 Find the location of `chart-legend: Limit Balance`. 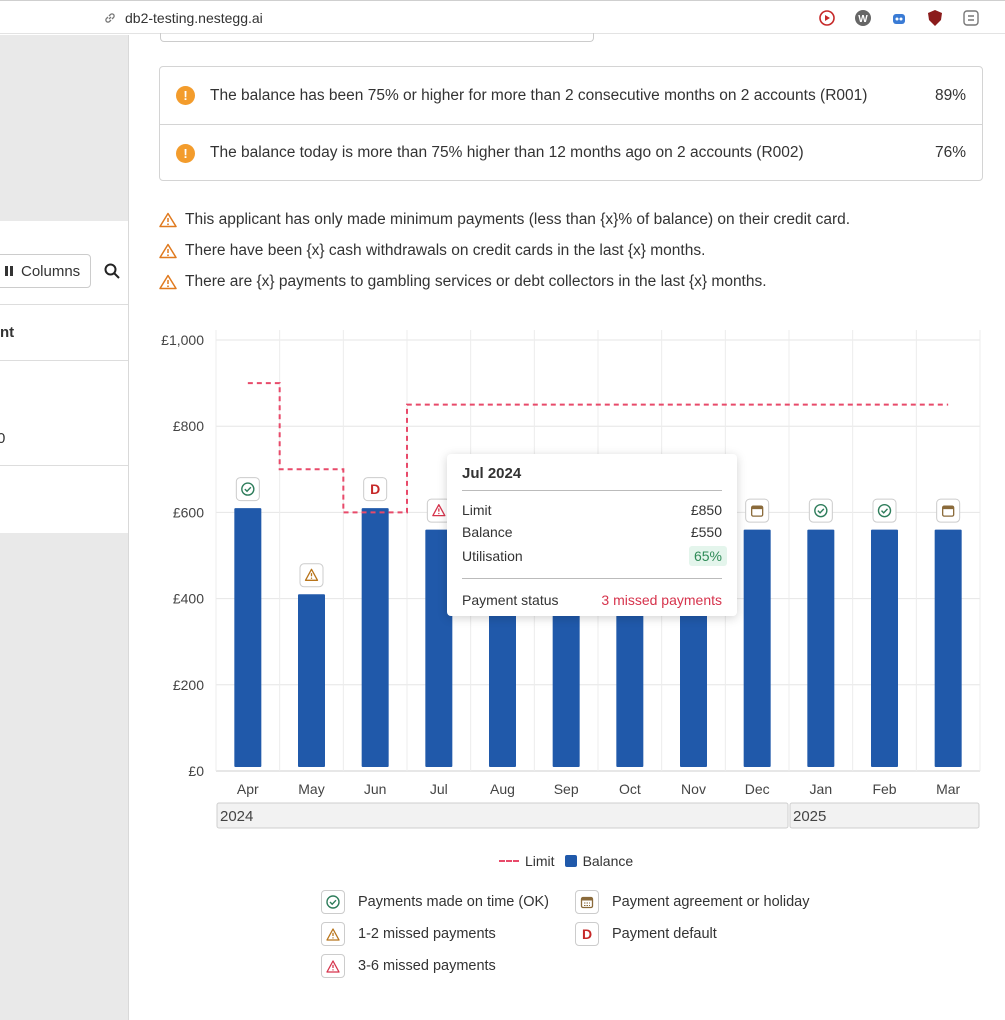

chart-legend: Limit Balance is located at coordinates (566, 861).